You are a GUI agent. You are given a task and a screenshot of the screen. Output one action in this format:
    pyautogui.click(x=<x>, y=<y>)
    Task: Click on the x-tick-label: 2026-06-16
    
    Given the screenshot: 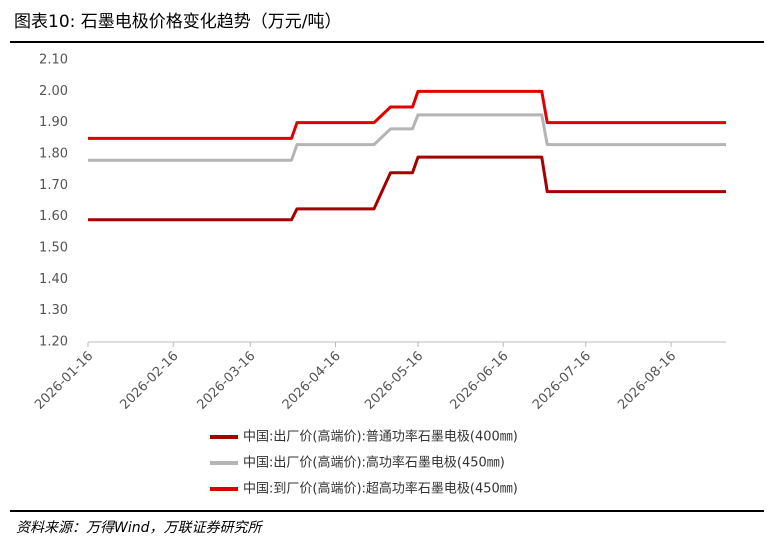 What is the action you would take?
    pyautogui.click(x=480, y=381)
    